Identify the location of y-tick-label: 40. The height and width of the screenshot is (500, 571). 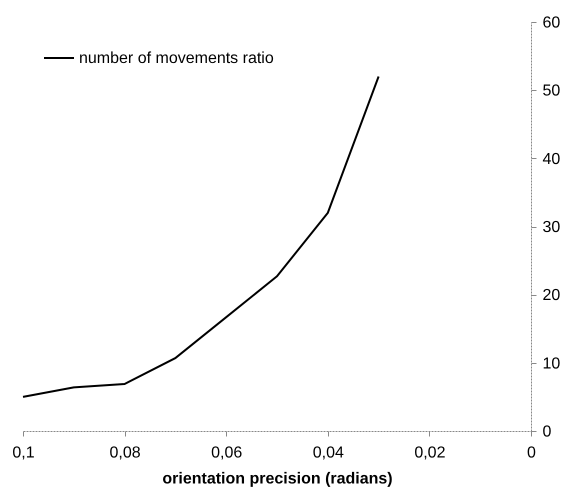
(551, 159).